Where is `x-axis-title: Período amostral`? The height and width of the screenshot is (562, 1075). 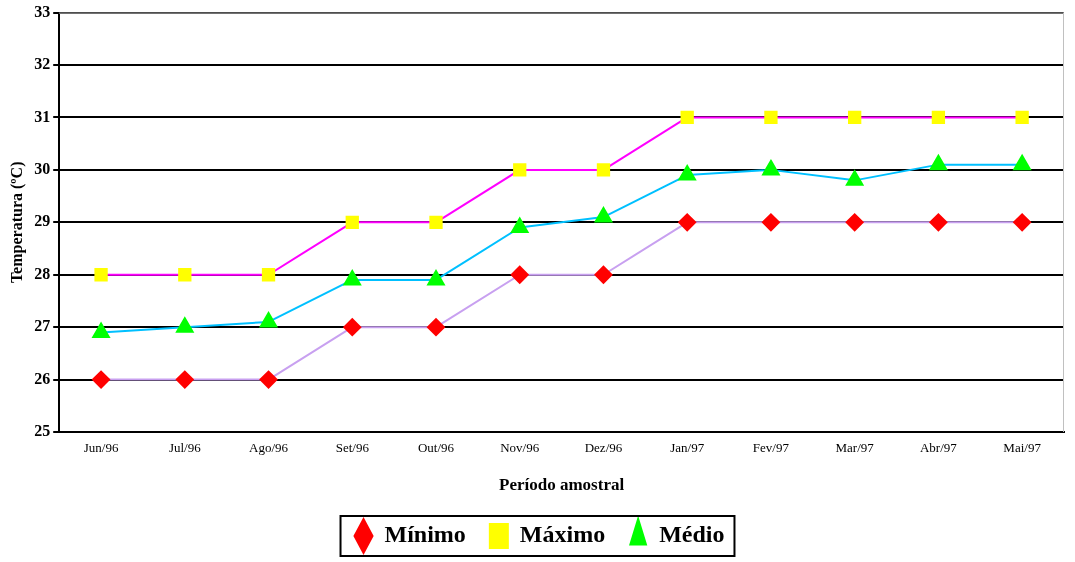 x-axis-title: Período amostral is located at coordinates (562, 485).